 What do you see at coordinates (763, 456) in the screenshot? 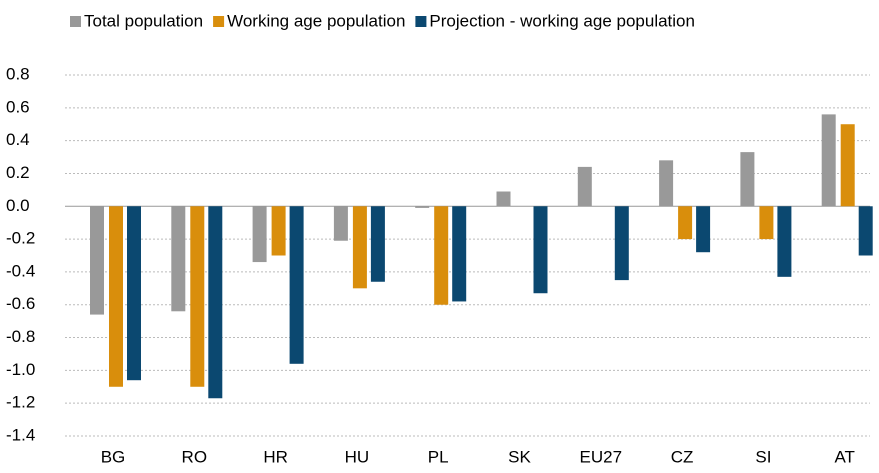
I see `x-tick-label: SI` at bounding box center [763, 456].